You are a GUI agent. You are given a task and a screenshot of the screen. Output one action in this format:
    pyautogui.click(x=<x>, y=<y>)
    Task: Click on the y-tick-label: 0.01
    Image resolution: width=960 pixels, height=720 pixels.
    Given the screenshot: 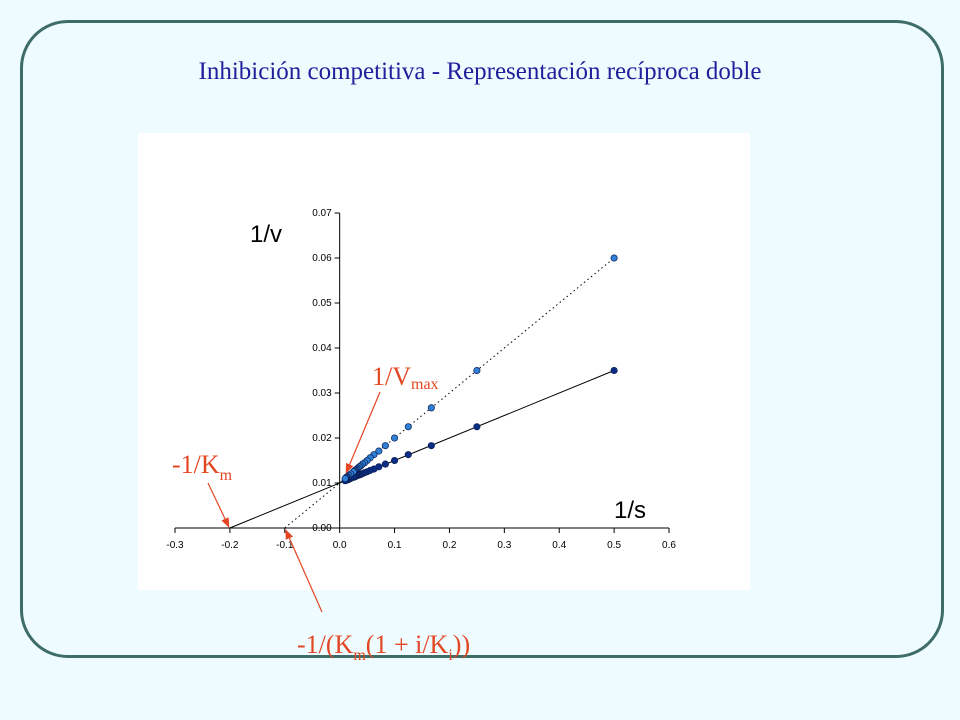 What is the action you would take?
    pyautogui.click(x=322, y=483)
    